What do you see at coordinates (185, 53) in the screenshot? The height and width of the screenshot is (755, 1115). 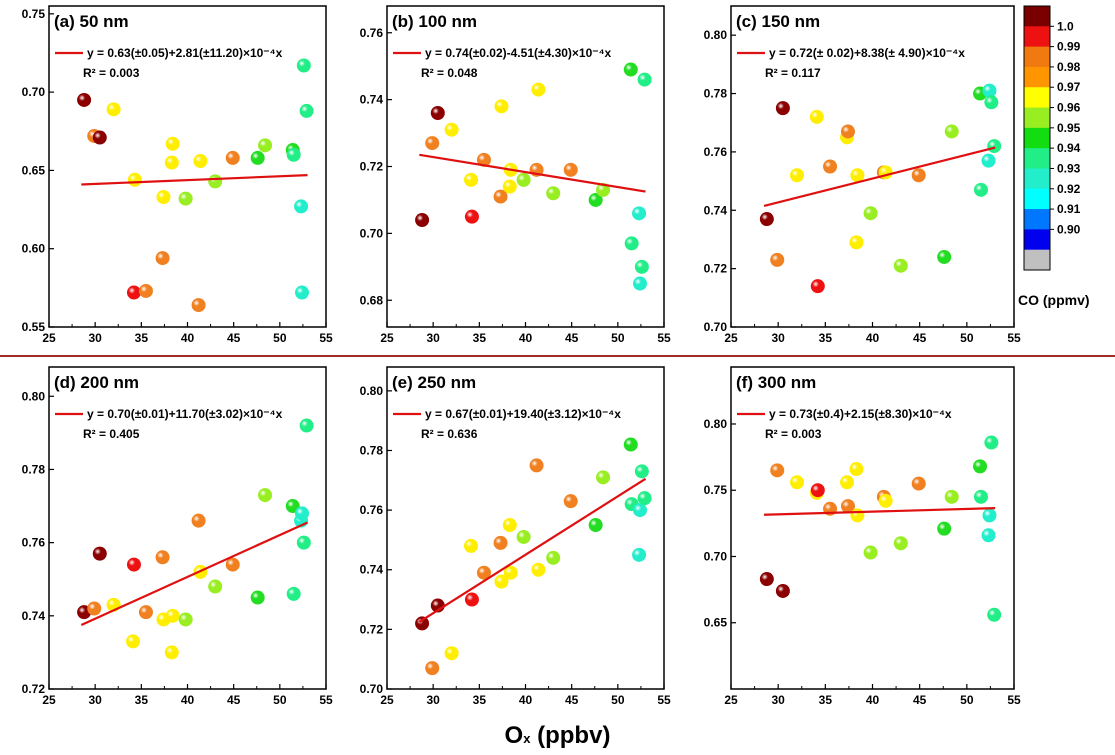 I see `fit-equation: y = 0.63(±0.05)+2.81(±11.20)×10⁻⁴x` at bounding box center [185, 53].